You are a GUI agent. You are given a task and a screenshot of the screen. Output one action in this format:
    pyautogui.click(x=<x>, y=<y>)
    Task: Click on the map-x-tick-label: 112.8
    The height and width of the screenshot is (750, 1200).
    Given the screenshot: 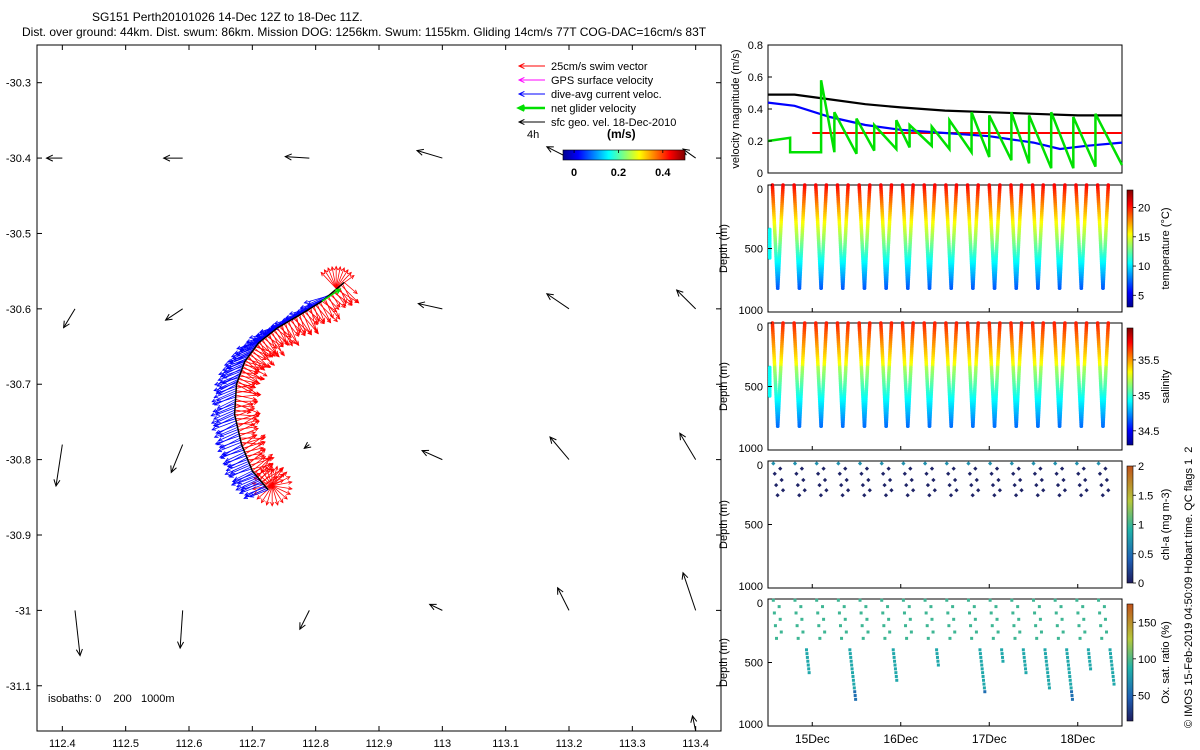 What is the action you would take?
    pyautogui.click(x=315, y=744)
    